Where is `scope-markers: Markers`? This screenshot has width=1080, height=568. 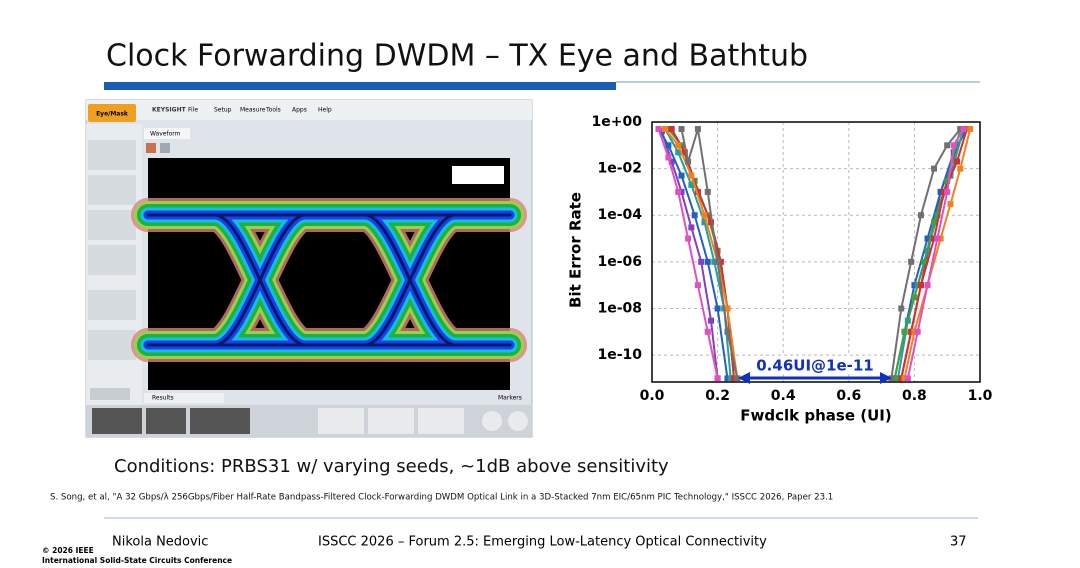 scope-markers: Markers is located at coordinates (510, 398).